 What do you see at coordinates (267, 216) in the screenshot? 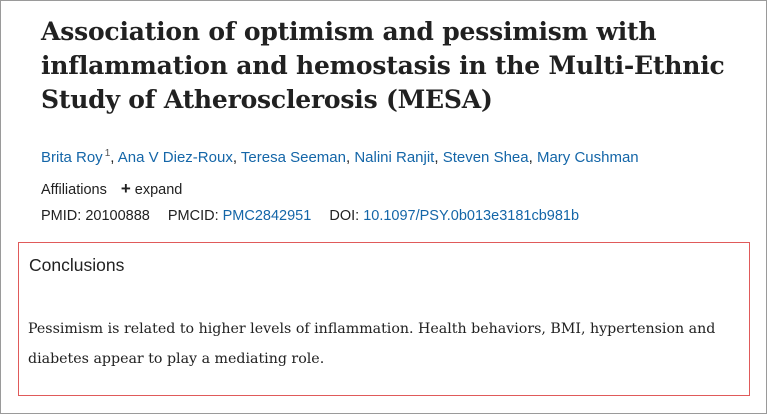
I see `pmcid-link: PMC2842951` at bounding box center [267, 216].